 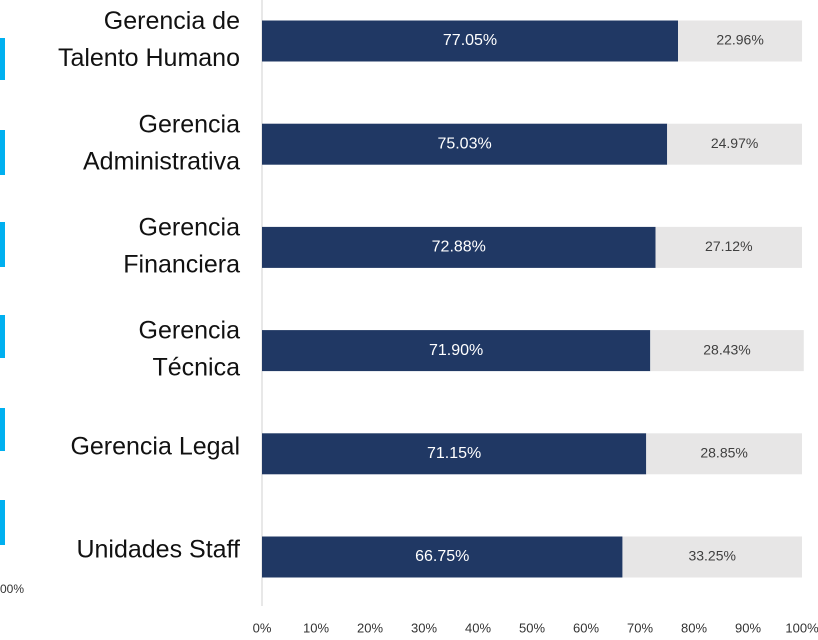 I want to click on x-tick-label: 80%, so click(x=694, y=627).